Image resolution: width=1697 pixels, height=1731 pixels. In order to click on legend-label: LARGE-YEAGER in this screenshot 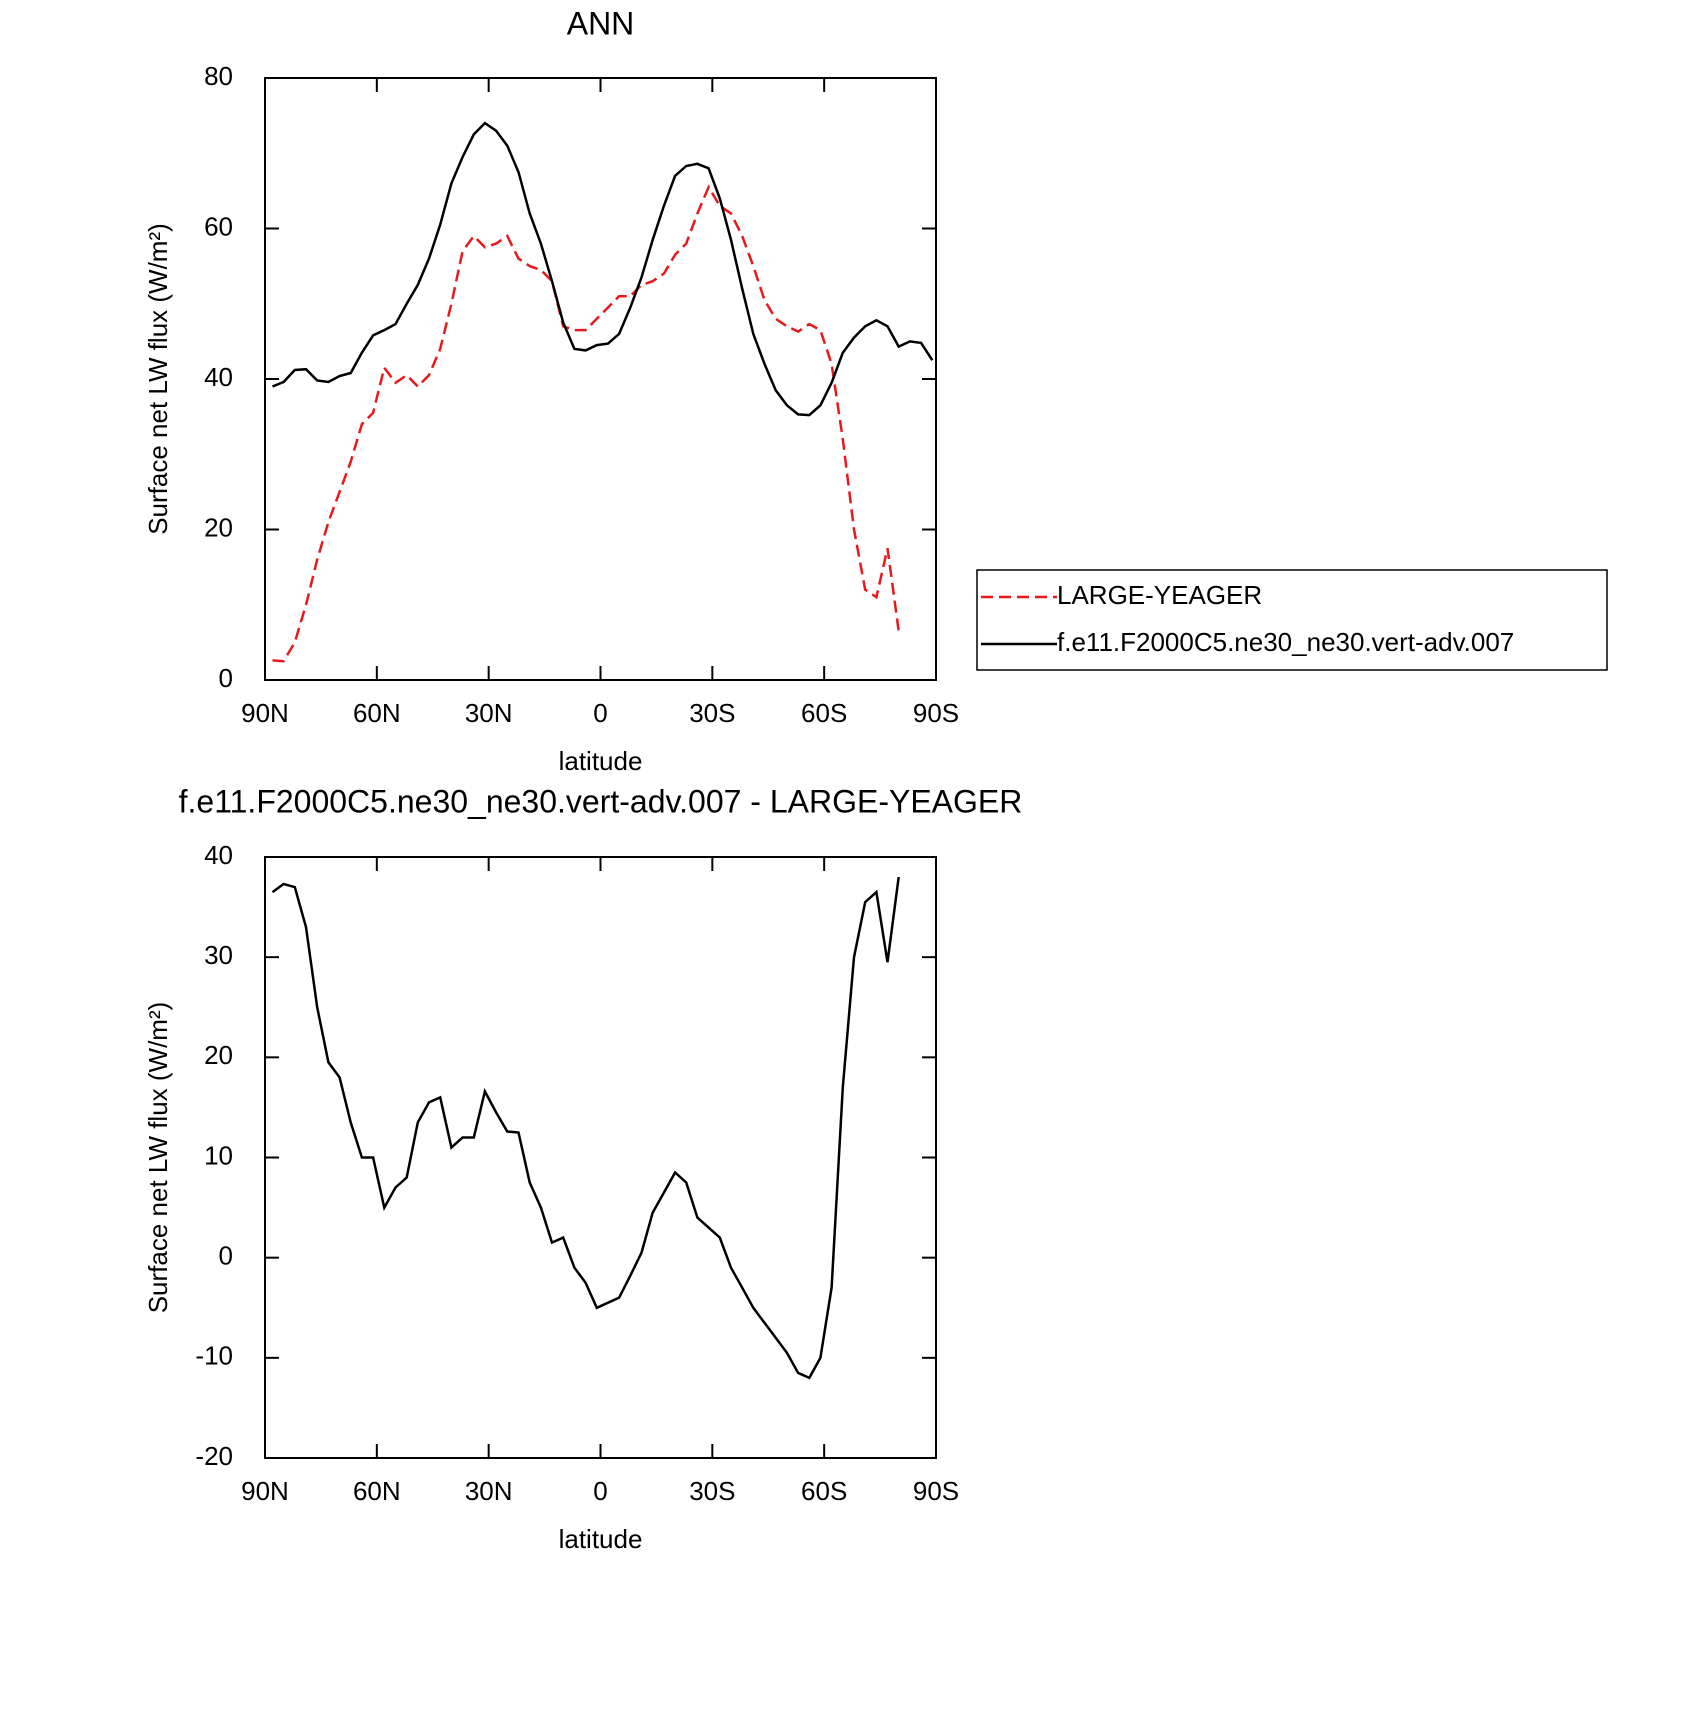, I will do `click(1159, 595)`.